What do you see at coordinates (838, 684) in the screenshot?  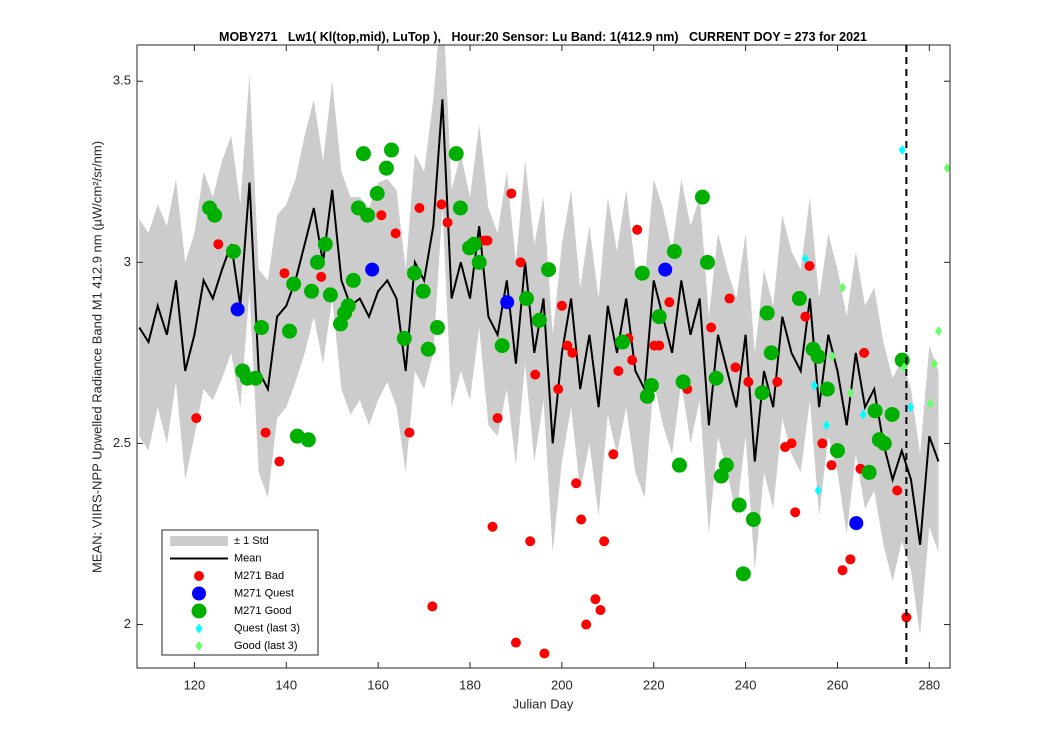 I see `x-tick-label: 260` at bounding box center [838, 684].